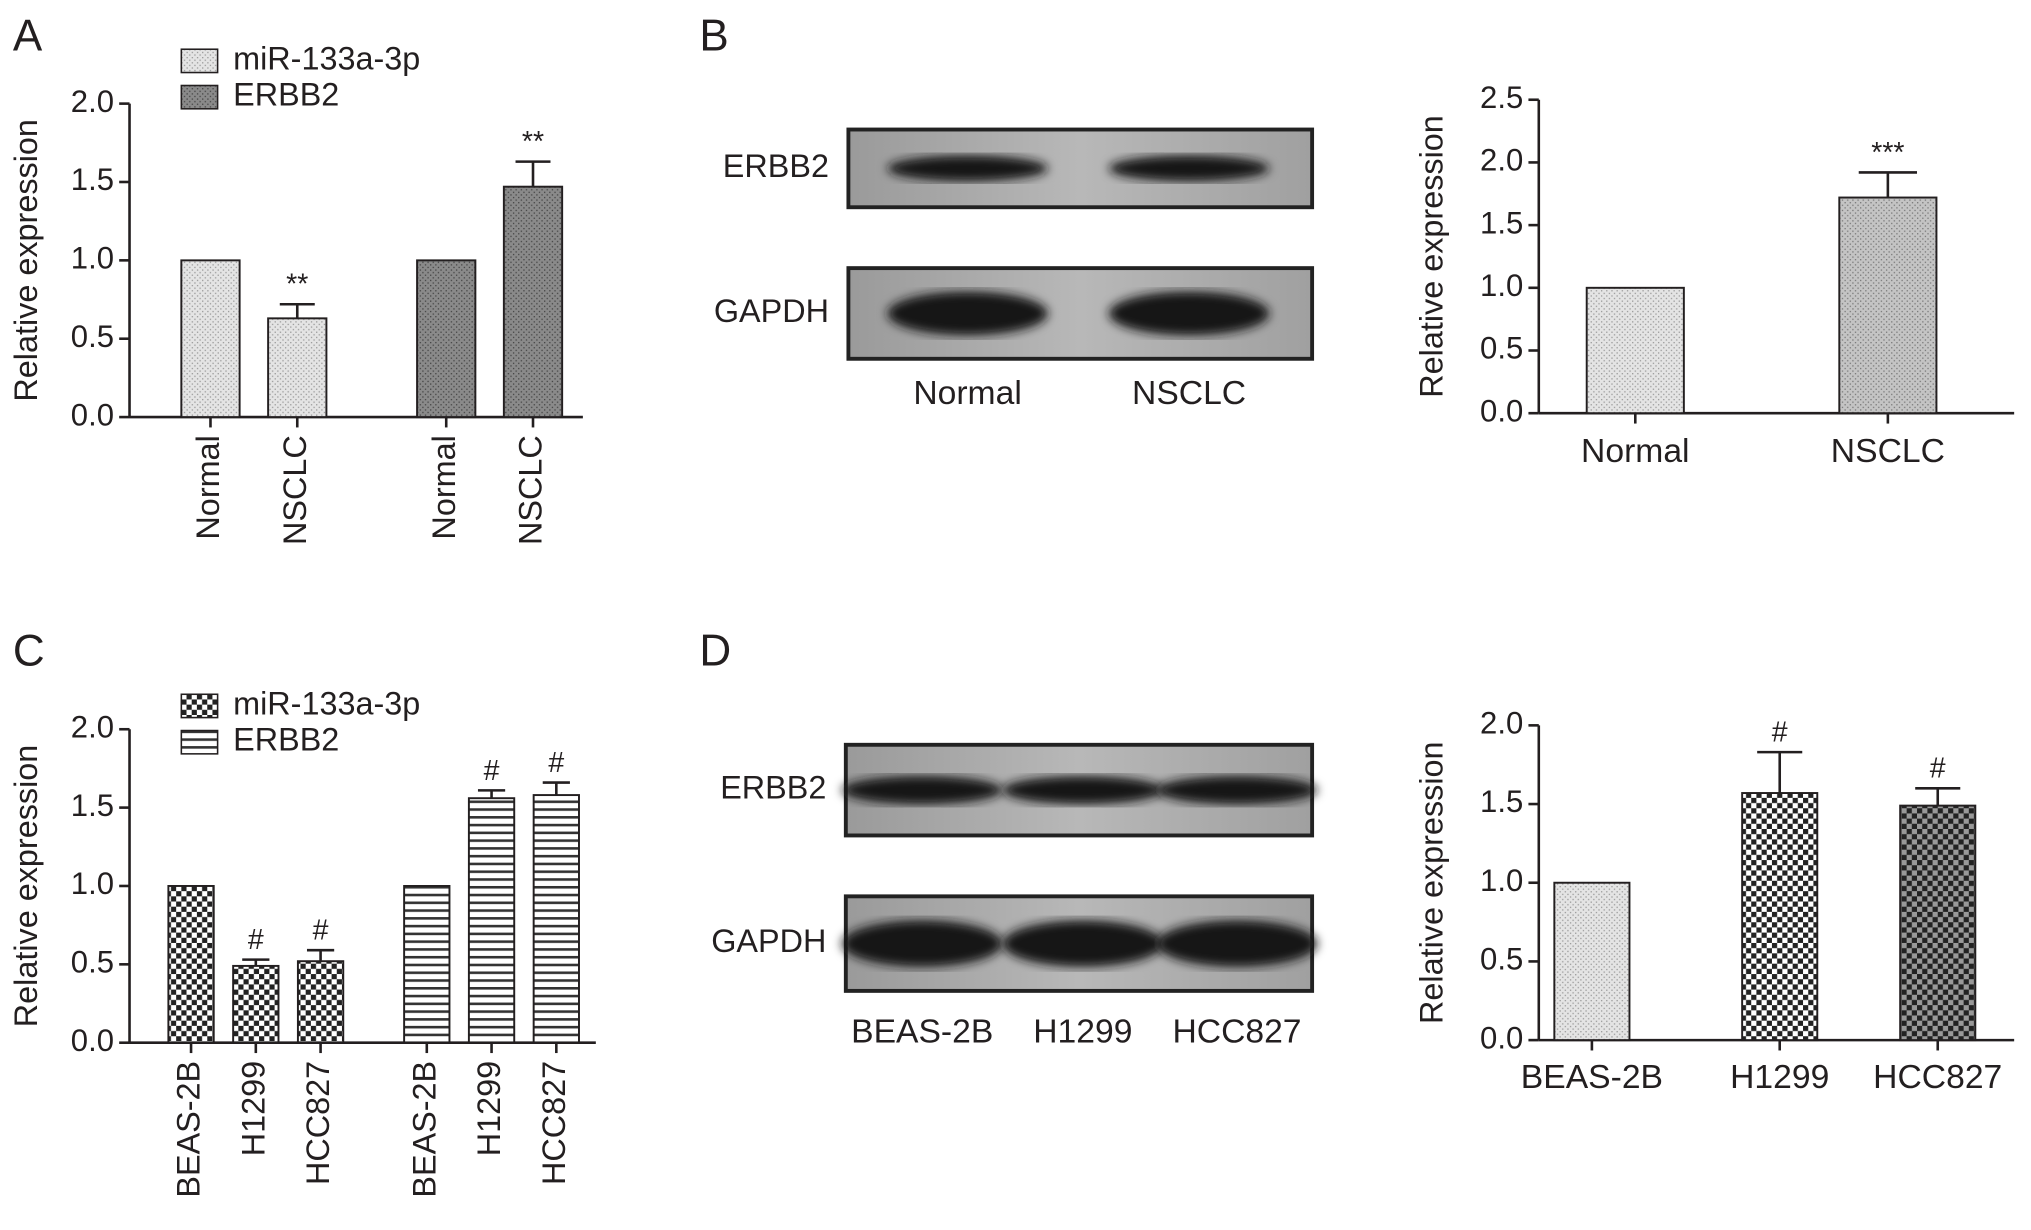 Image resolution: width=2031 pixels, height=1230 pixels. What do you see at coordinates (1501, 97) in the screenshot?
I see `y-tick-label: 2.5` at bounding box center [1501, 97].